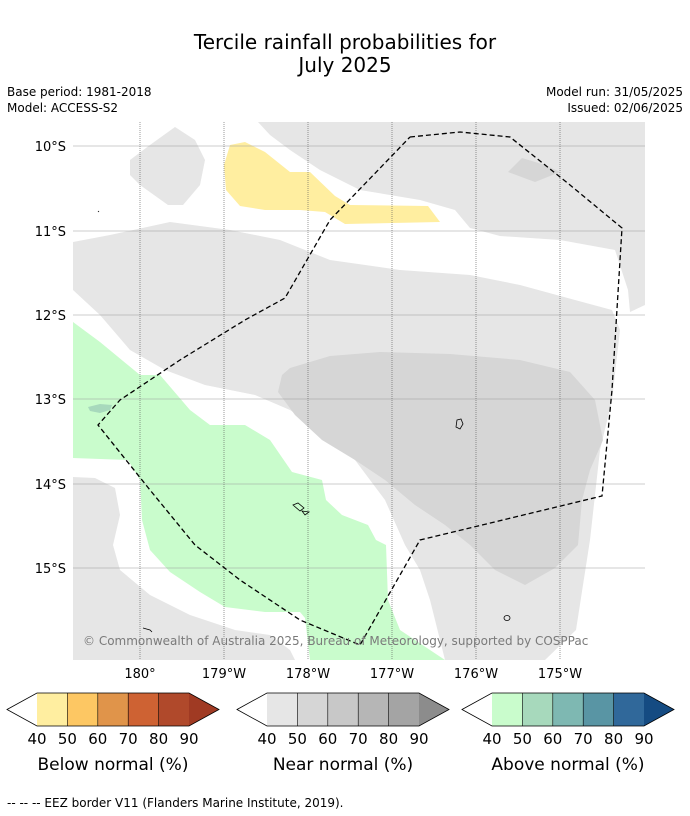  Describe the element at coordinates (50, 232) in the screenshot. I see `lat-label: 11°S` at that location.